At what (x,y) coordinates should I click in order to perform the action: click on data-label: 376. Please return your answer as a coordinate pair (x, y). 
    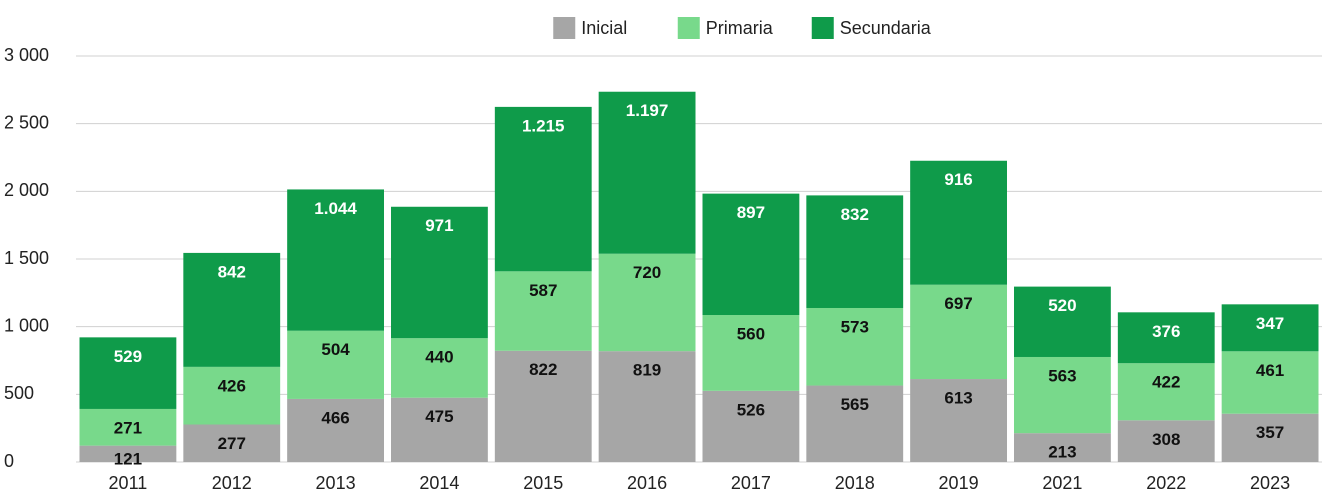
    Looking at the image, I should click on (1166, 331).